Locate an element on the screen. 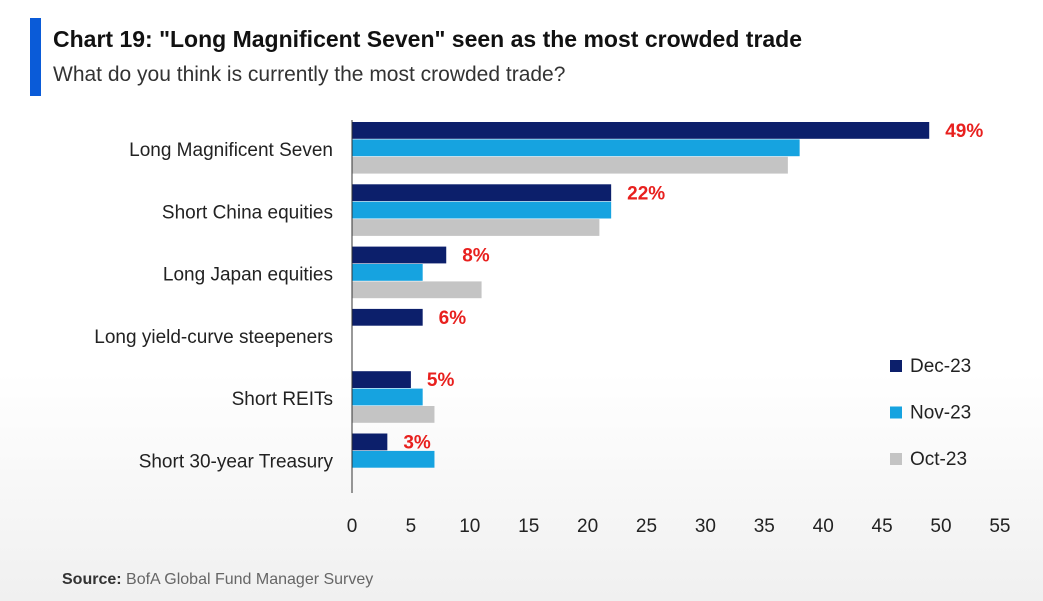  x-tick-label: 30 is located at coordinates (705, 526).